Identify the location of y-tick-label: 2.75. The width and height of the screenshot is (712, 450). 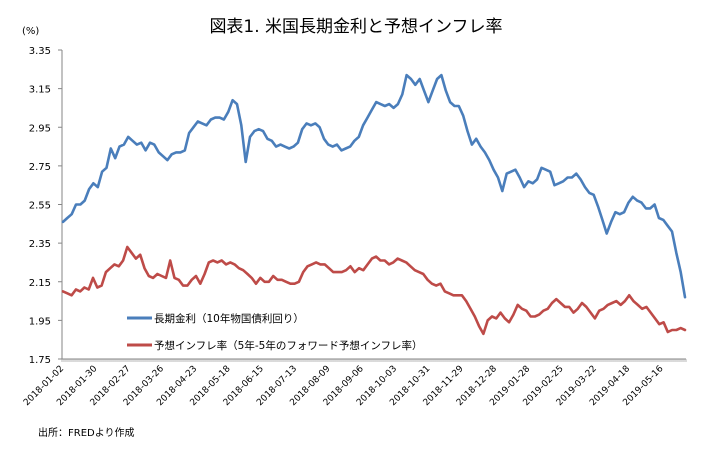
(40, 167).